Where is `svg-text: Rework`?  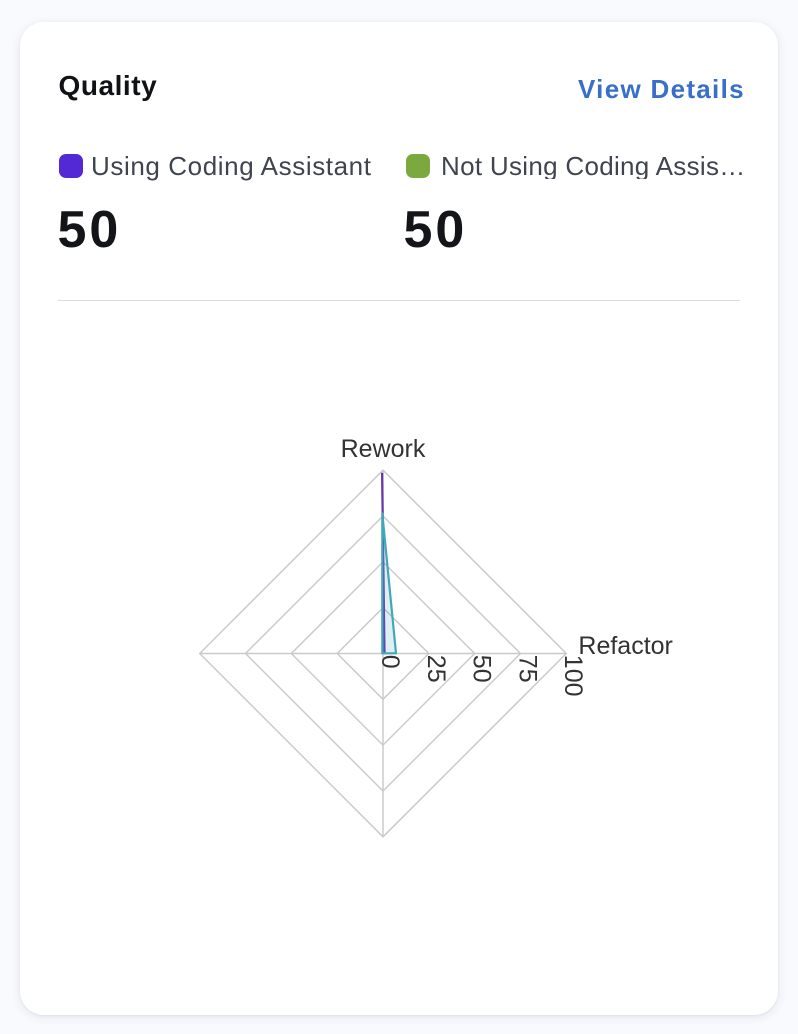 svg-text: Rework is located at coordinates (383, 449).